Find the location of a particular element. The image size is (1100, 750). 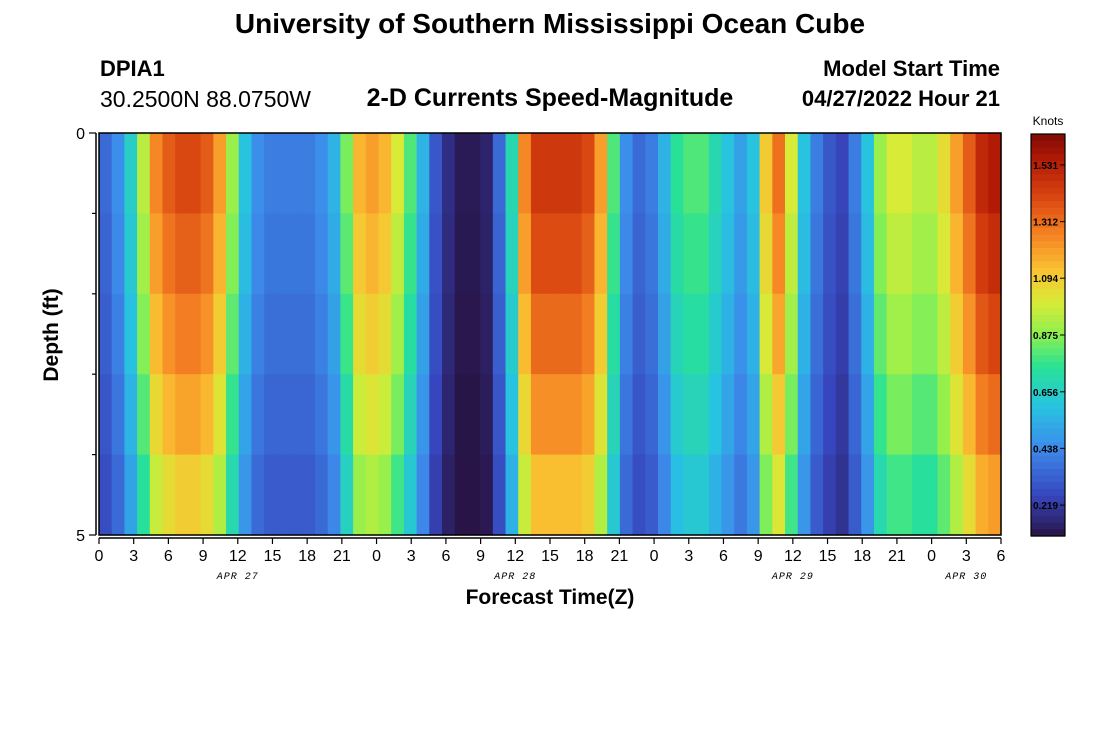

x-tick-label: 0 is located at coordinates (931, 556).